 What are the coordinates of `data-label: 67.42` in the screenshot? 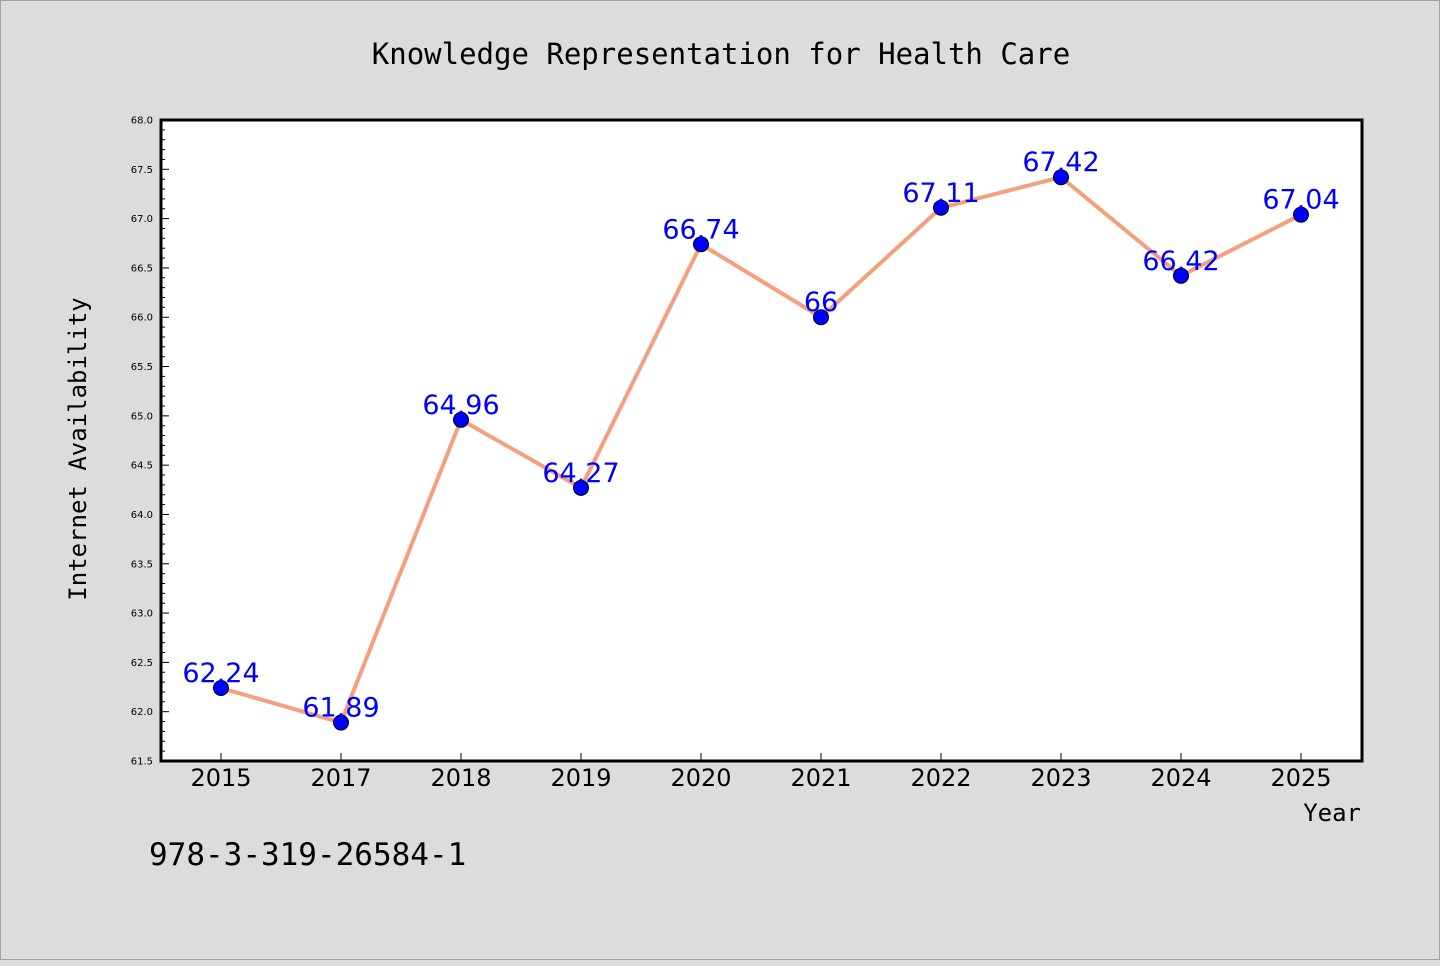 It's located at (1060, 162).